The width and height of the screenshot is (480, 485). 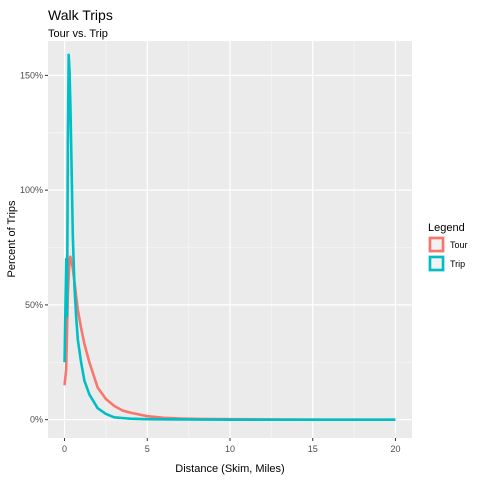 What do you see at coordinates (457, 264) in the screenshot?
I see `legend-label-trip: Trip` at bounding box center [457, 264].